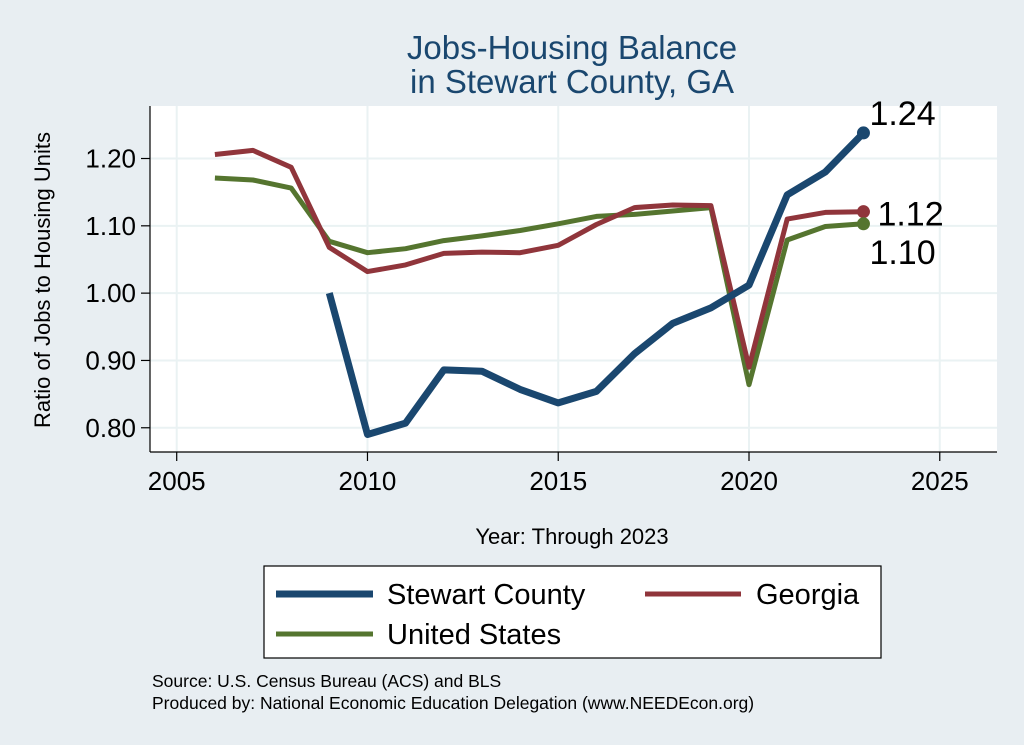 This screenshot has height=745, width=1024. What do you see at coordinates (110, 428) in the screenshot?
I see `y-tick-label: 0.80` at bounding box center [110, 428].